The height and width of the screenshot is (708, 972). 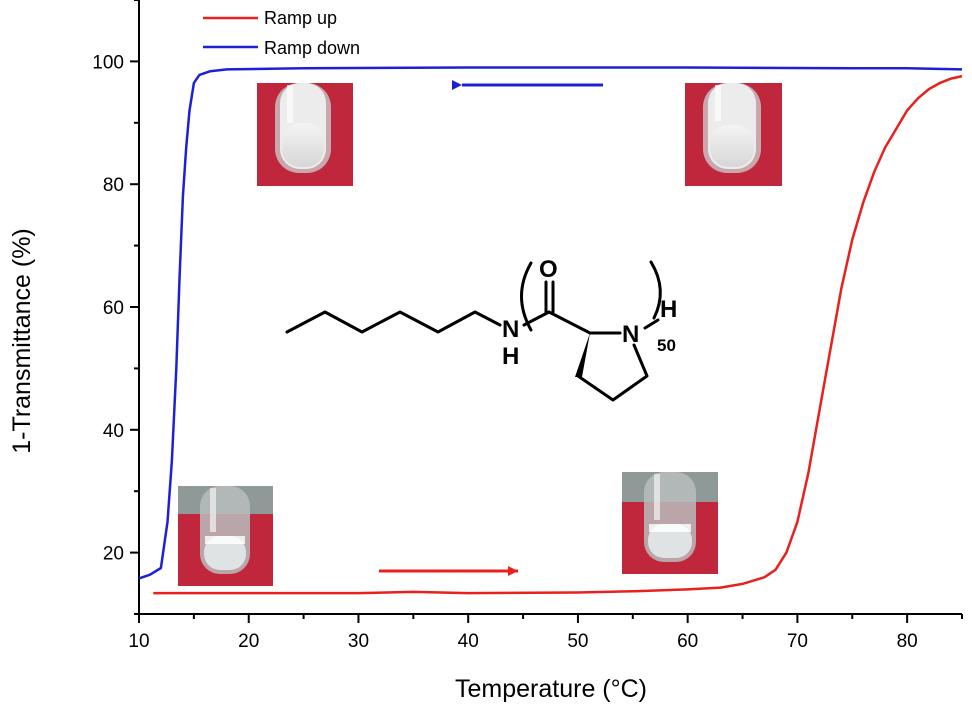 What do you see at coordinates (668, 309) in the screenshot?
I see `end-hydrogen-label: H` at bounding box center [668, 309].